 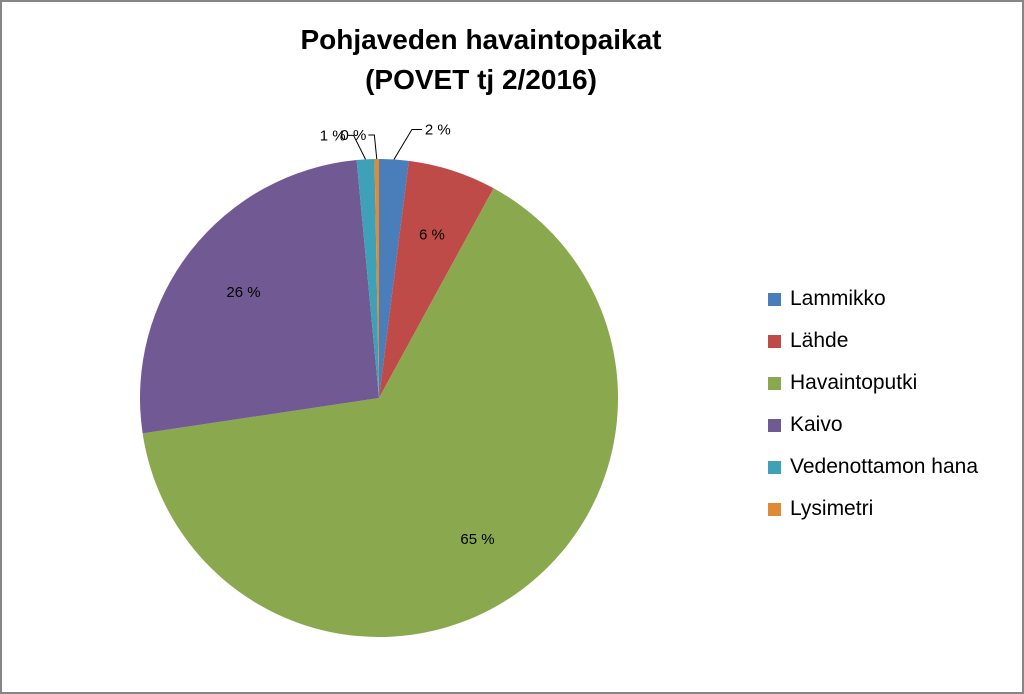 I want to click on pie-slice-vedenottamon-hana, so click(x=367, y=278).